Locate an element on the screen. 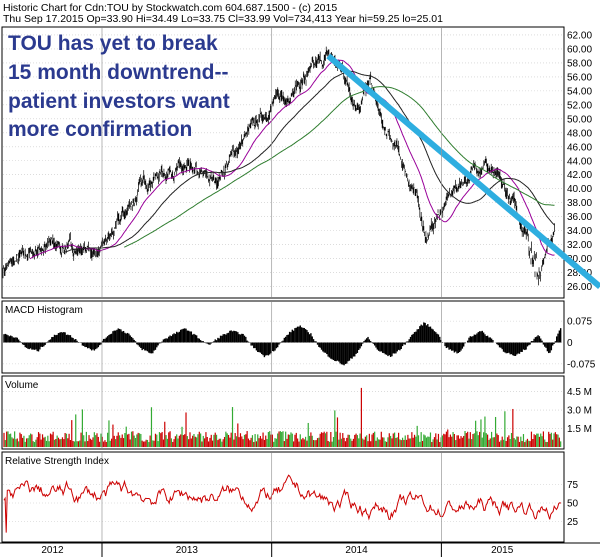 Image resolution: width=600 pixels, height=557 pixels. macd-panel is located at coordinates (283, 337).